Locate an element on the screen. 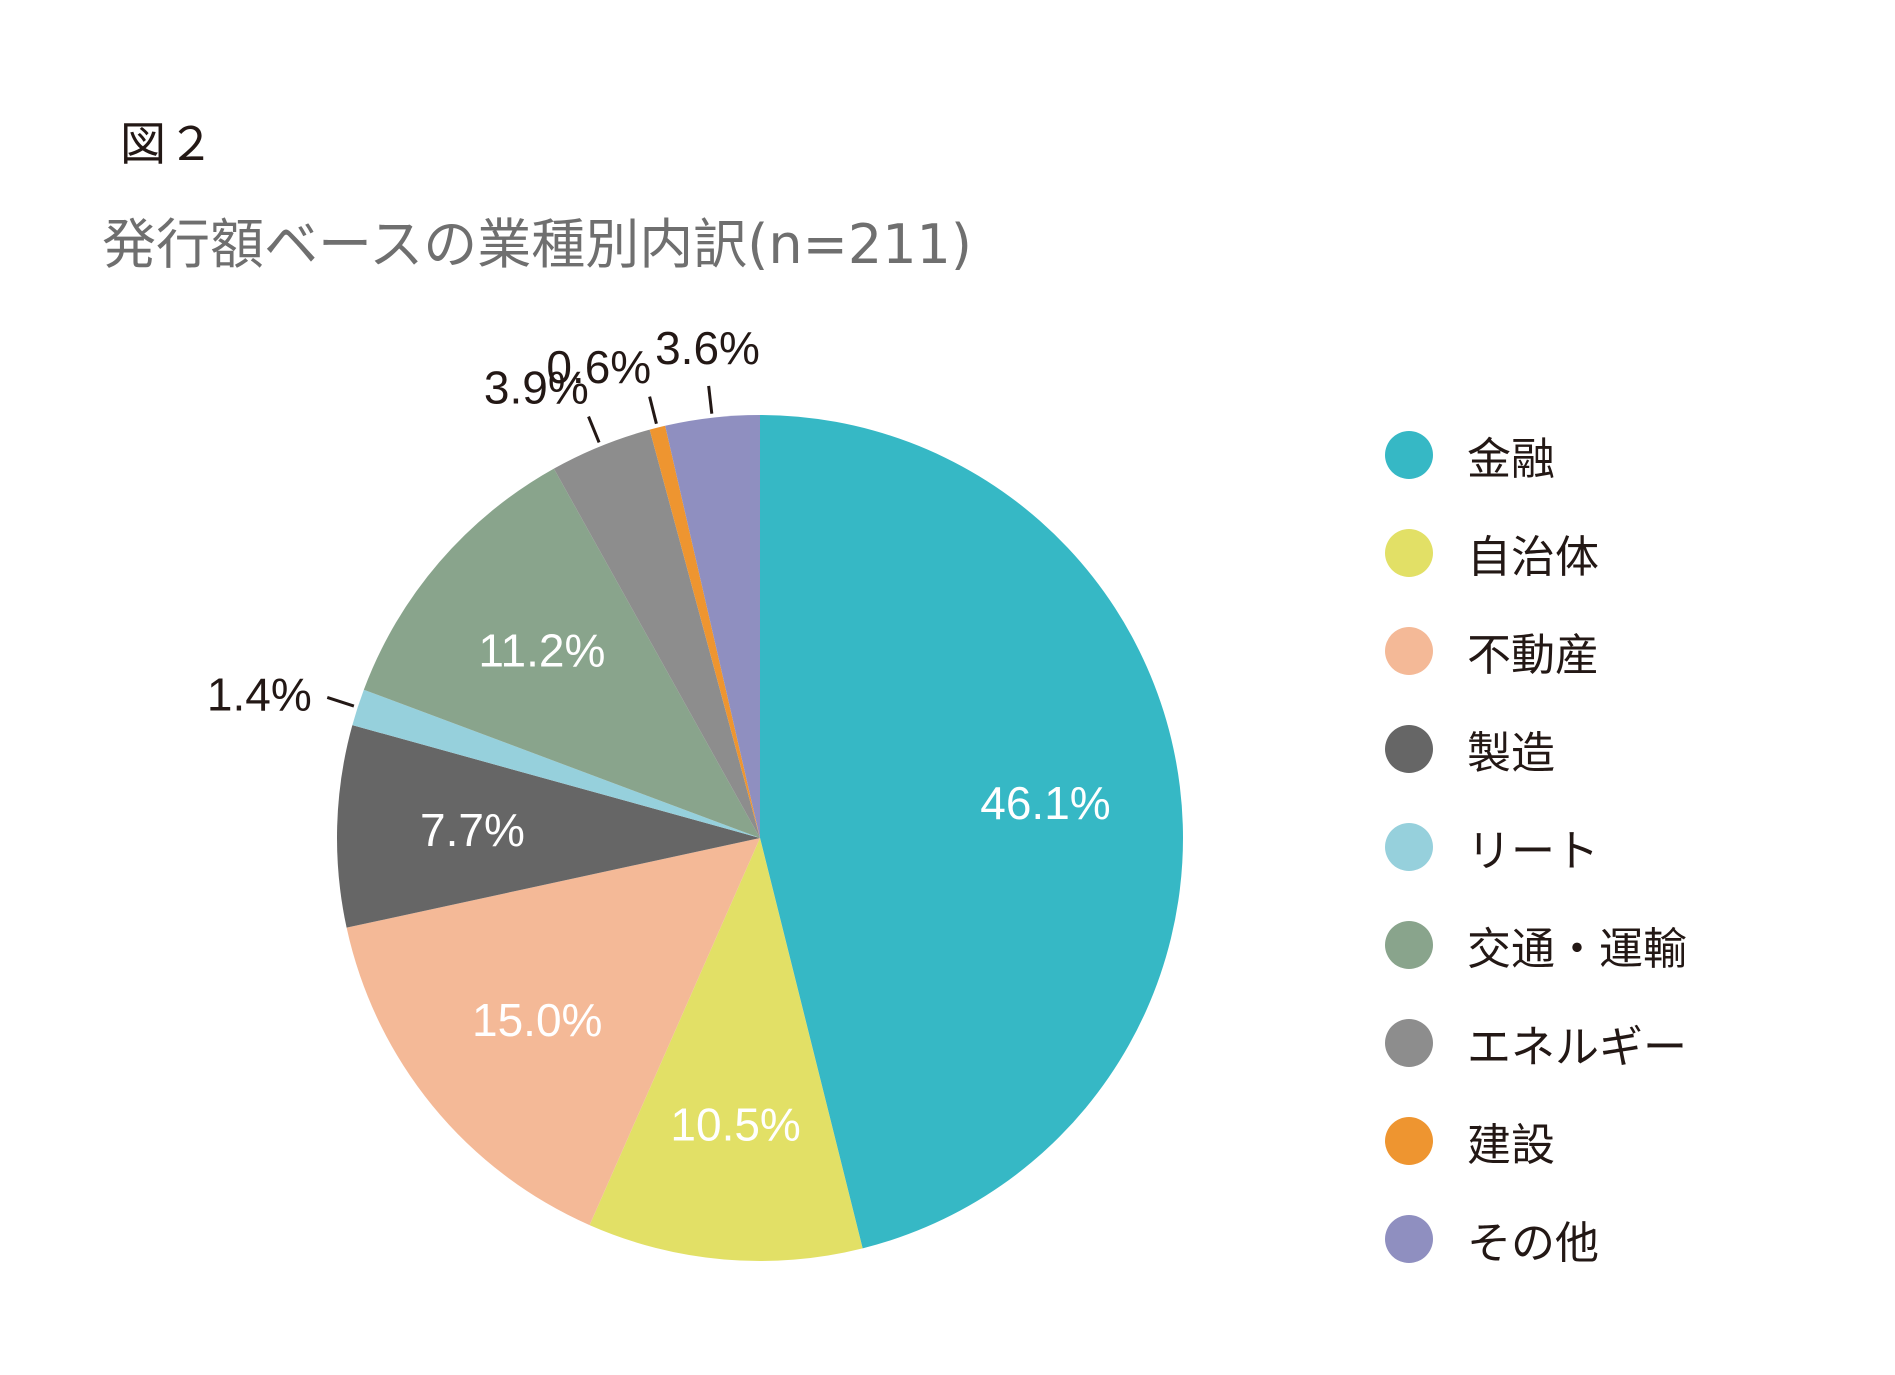 The width and height of the screenshot is (1895, 1375). slice-4-value-label: 7.7% is located at coordinates (472, 830).